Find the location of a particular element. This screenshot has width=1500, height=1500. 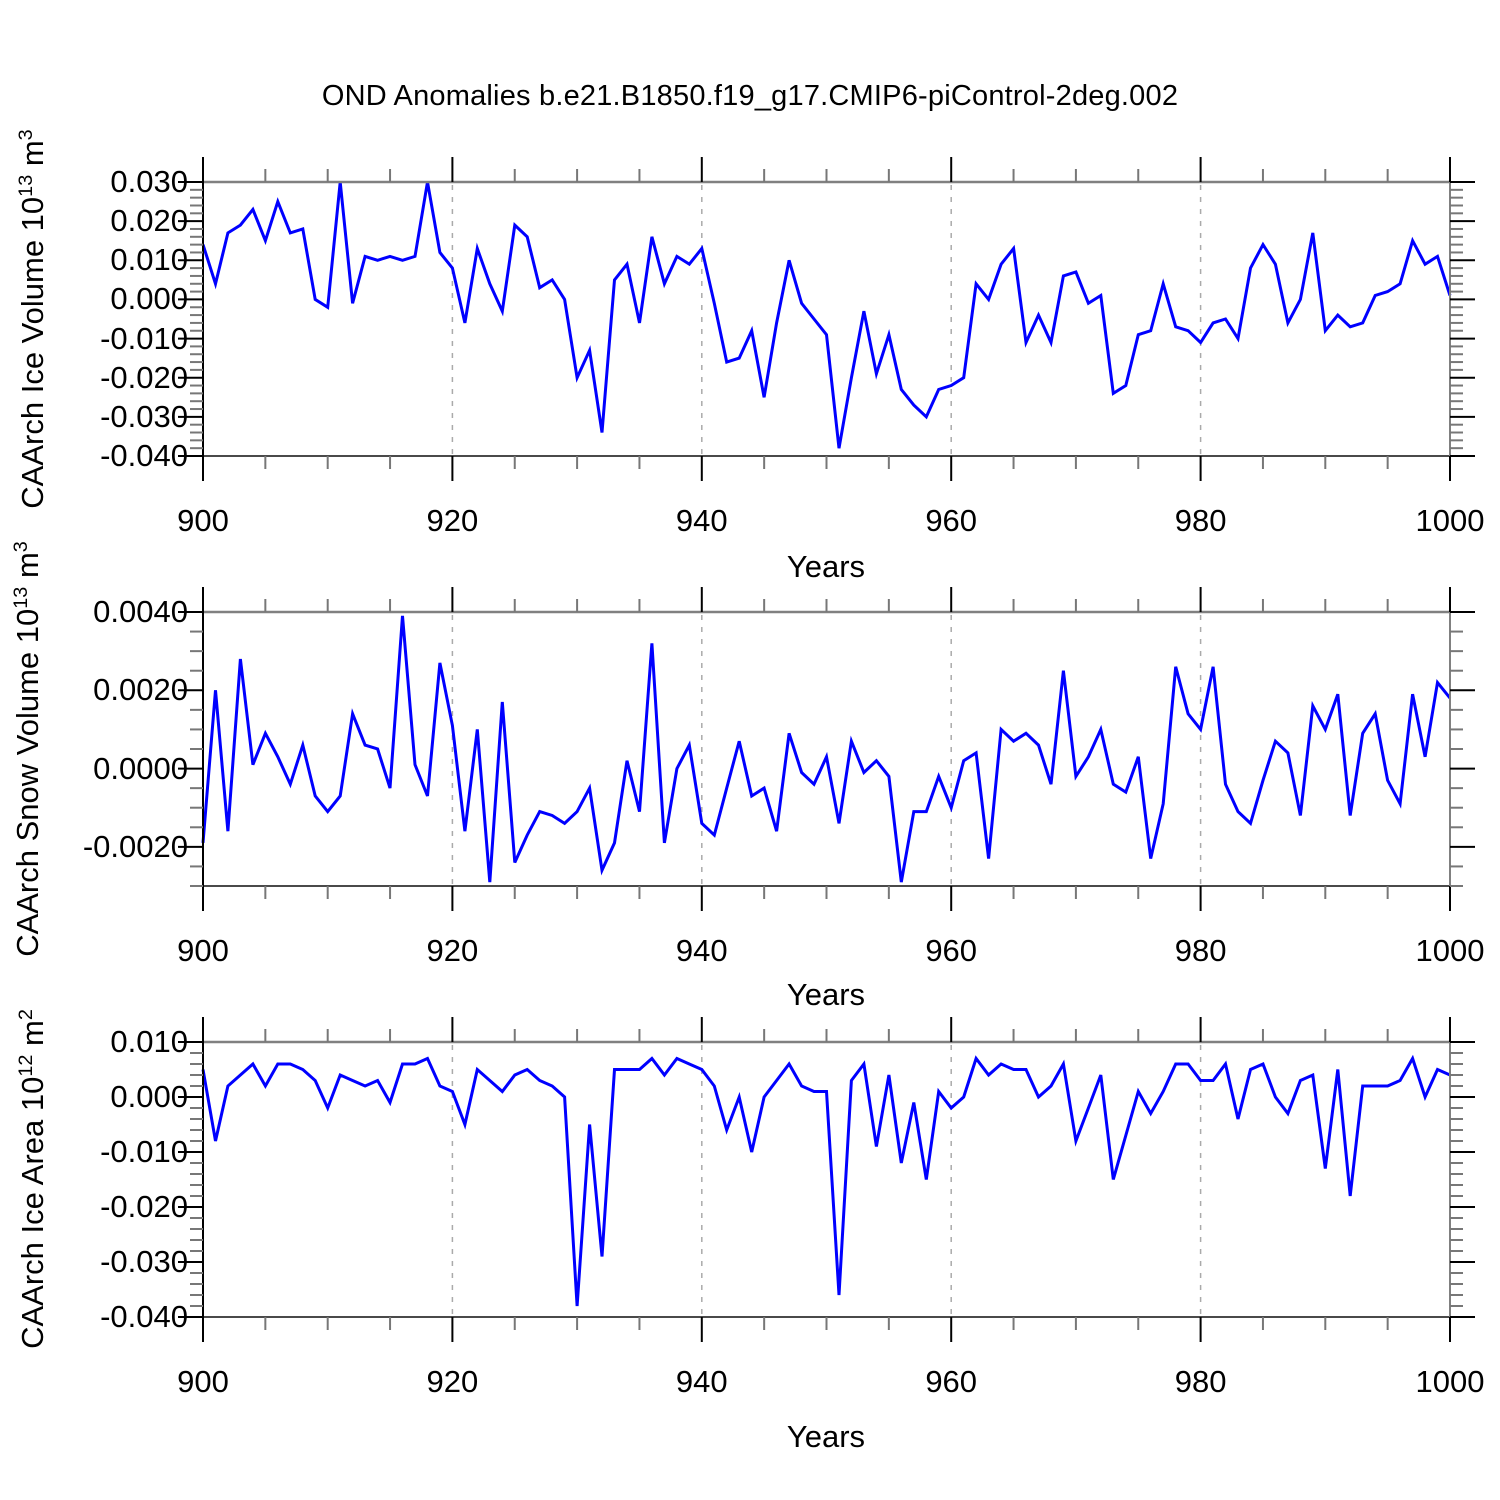

y-axis-title-unit: m is located at coordinates (28, 569).